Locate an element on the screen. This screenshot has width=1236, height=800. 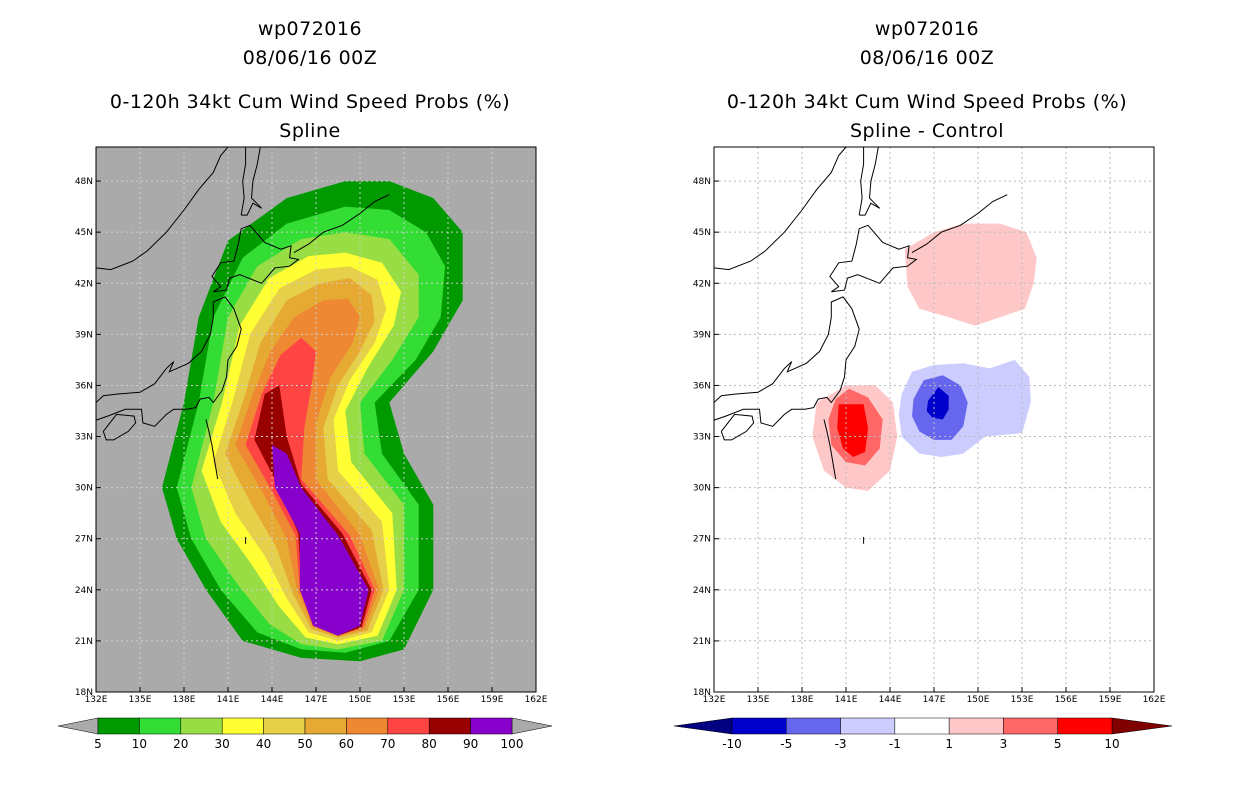
left-date: 08/06/16 00Z is located at coordinates (310, 58).